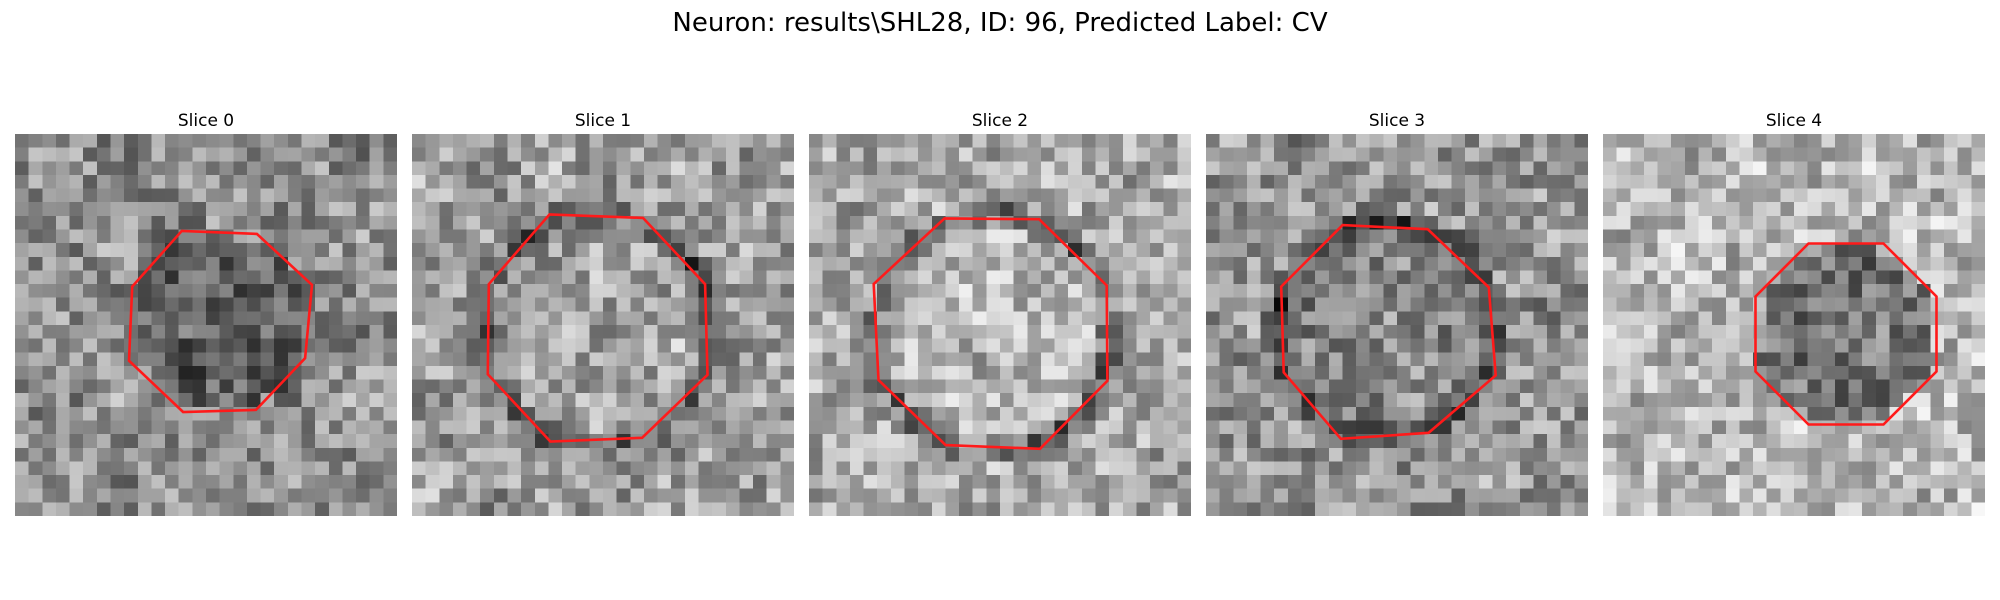 Image resolution: width=2000 pixels, height=600 pixels. What do you see at coordinates (990, 334) in the screenshot?
I see `slice-2-contour` at bounding box center [990, 334].